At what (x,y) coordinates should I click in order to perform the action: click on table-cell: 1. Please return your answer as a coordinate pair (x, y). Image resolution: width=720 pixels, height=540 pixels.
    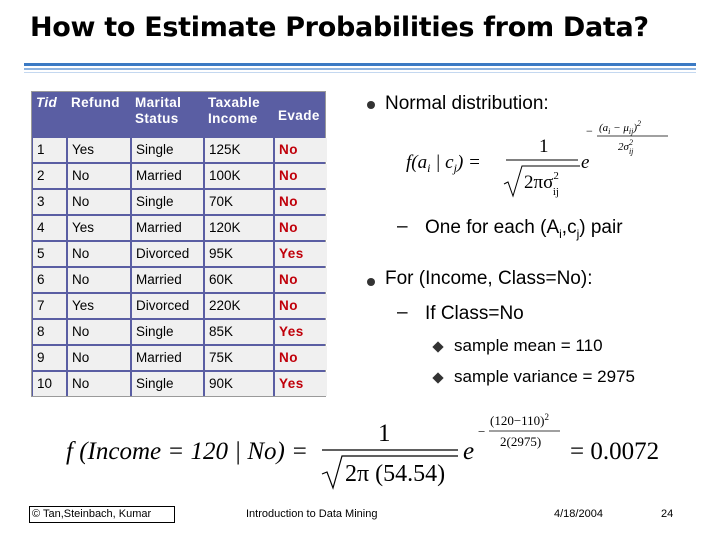
    Looking at the image, I should click on (49, 150).